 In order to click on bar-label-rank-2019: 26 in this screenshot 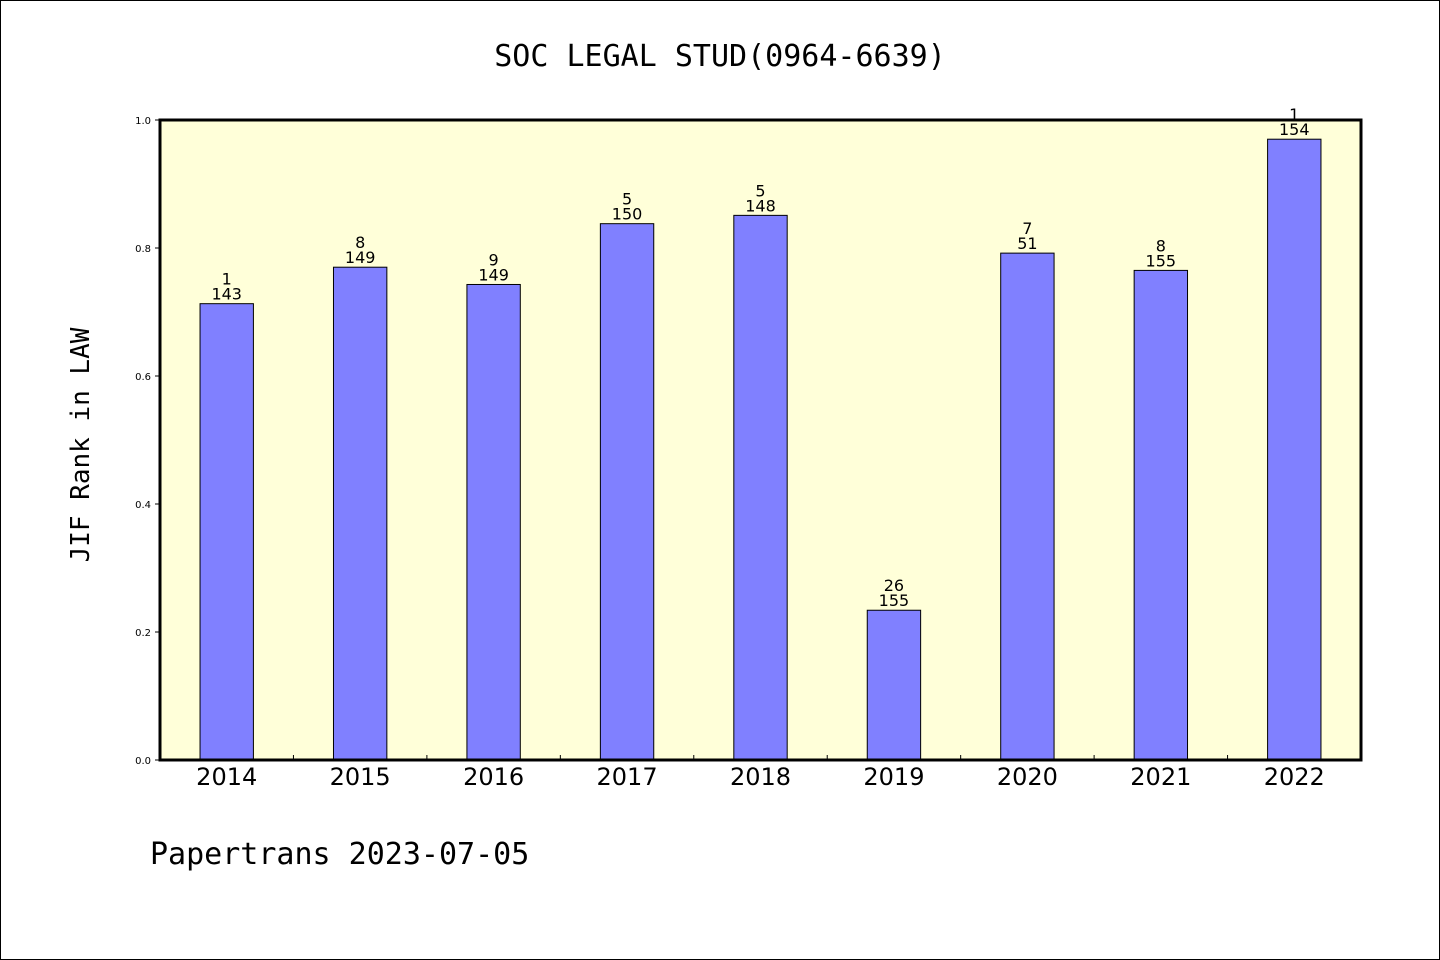, I will do `click(894, 585)`.